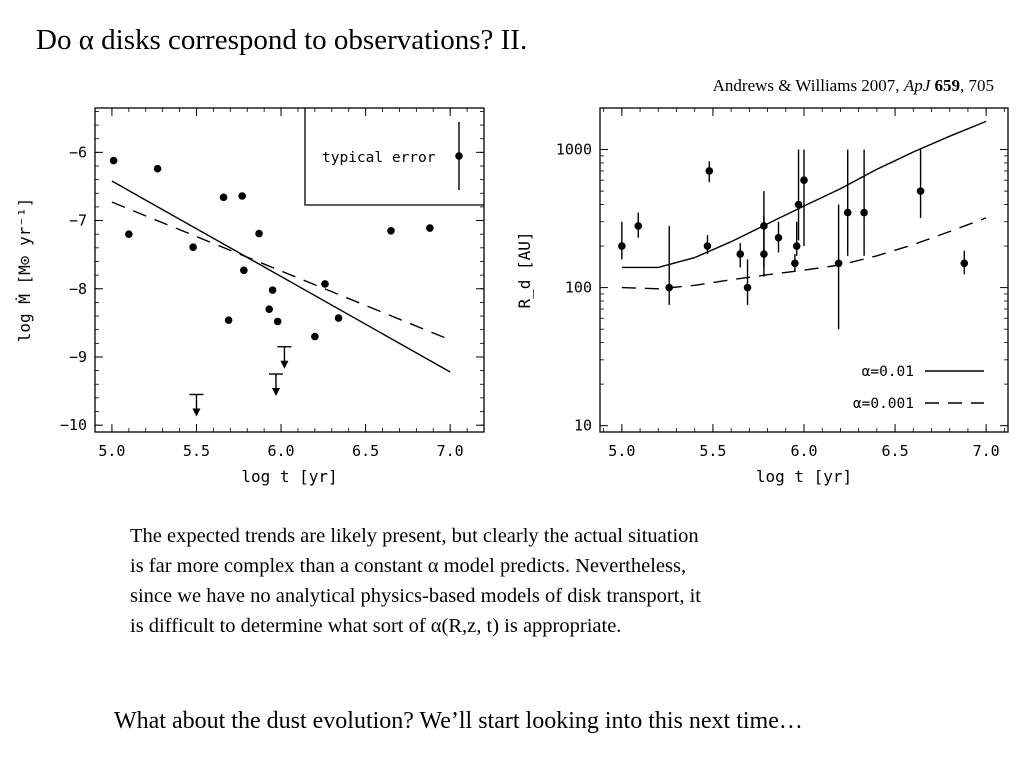  What do you see at coordinates (78, 152) in the screenshot?
I see `y-tick-label: −6` at bounding box center [78, 152].